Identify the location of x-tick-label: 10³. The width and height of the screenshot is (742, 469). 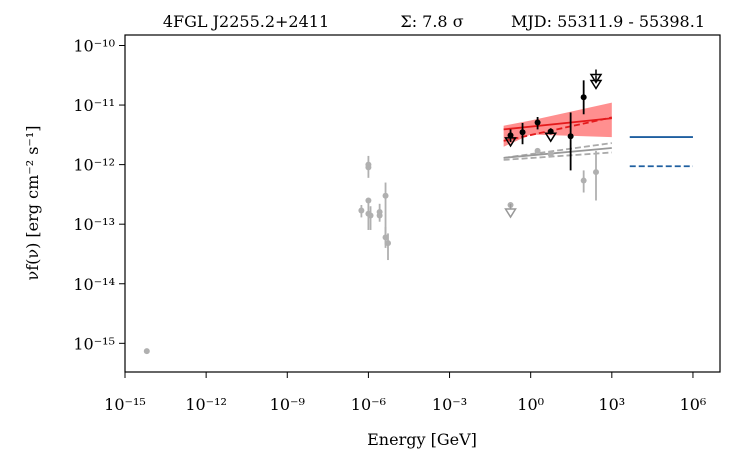
(611, 404).